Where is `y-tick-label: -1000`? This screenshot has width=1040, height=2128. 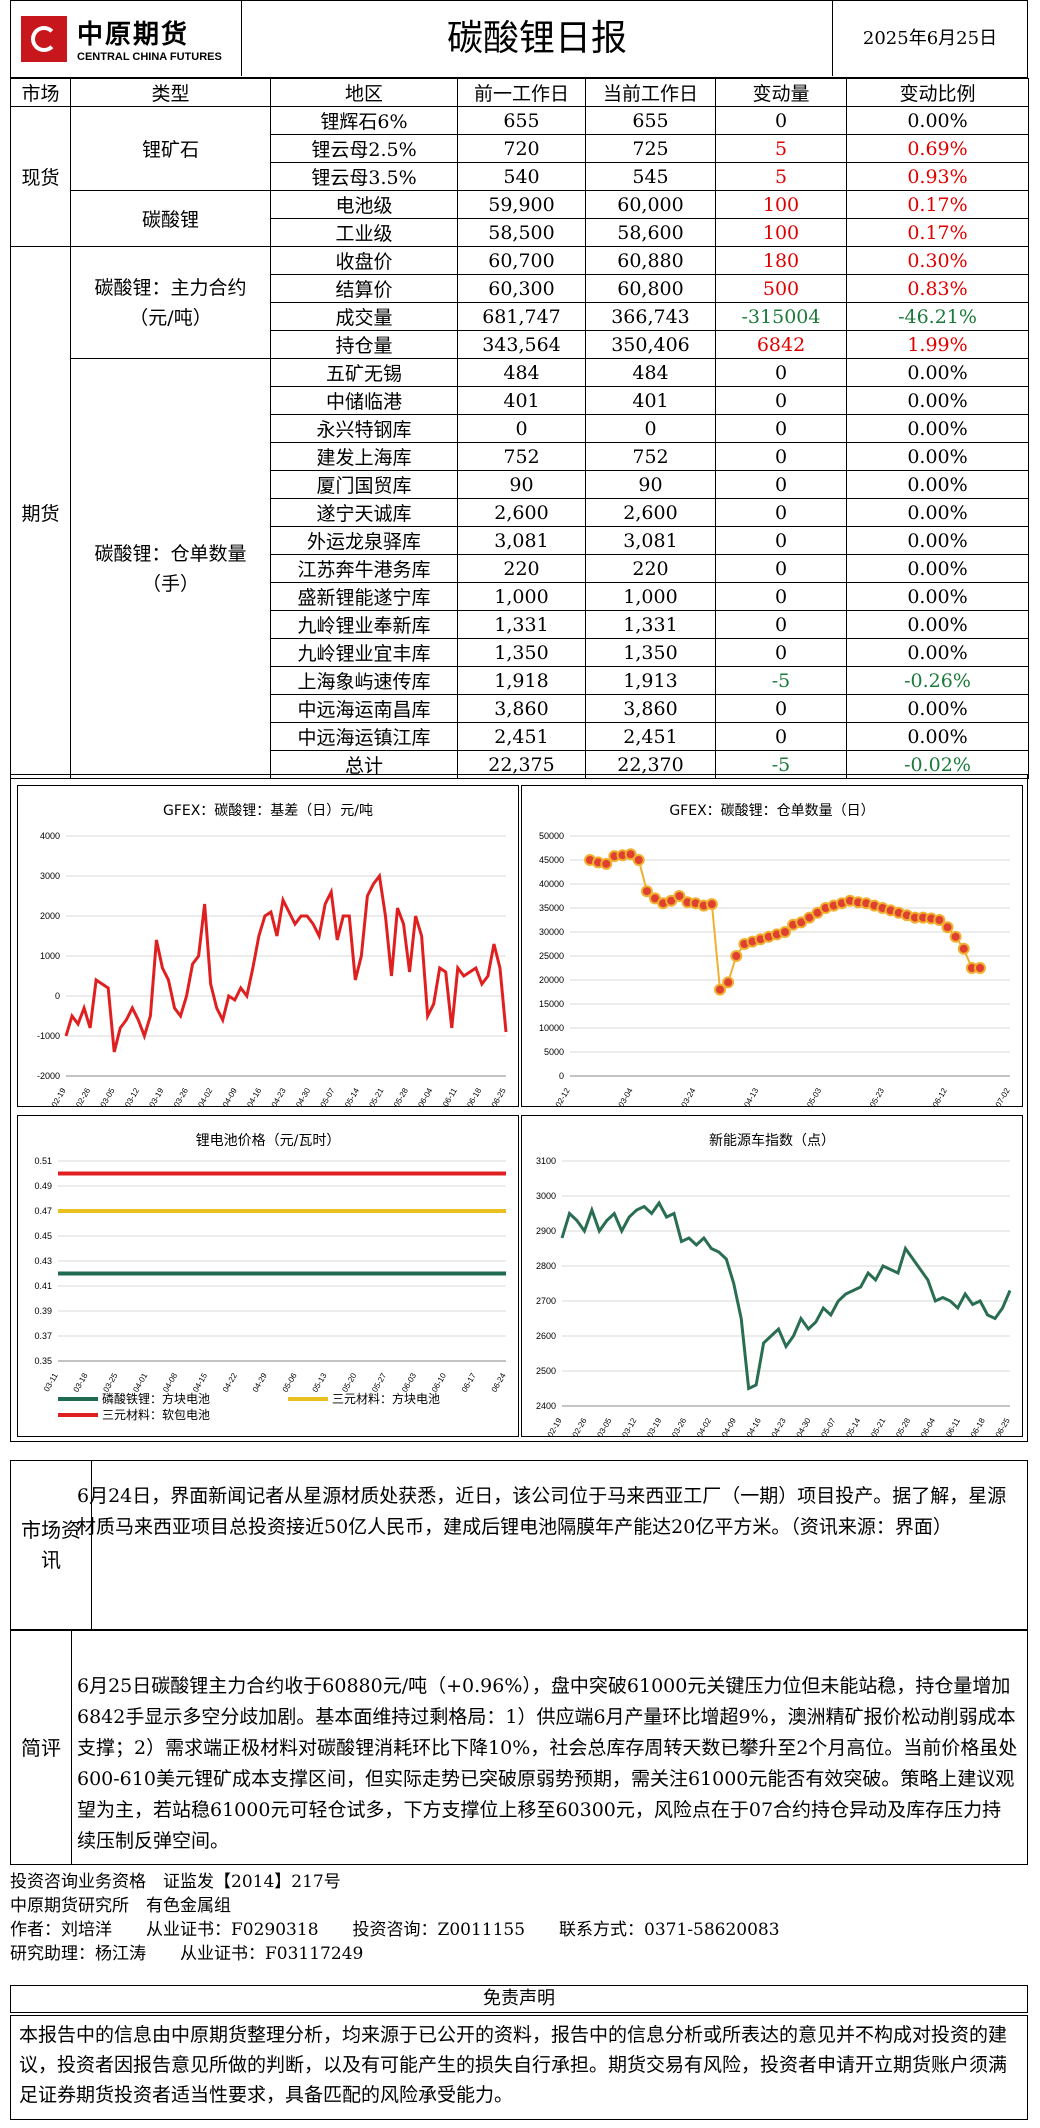
y-tick-label: -1000 is located at coordinates (48, 1036).